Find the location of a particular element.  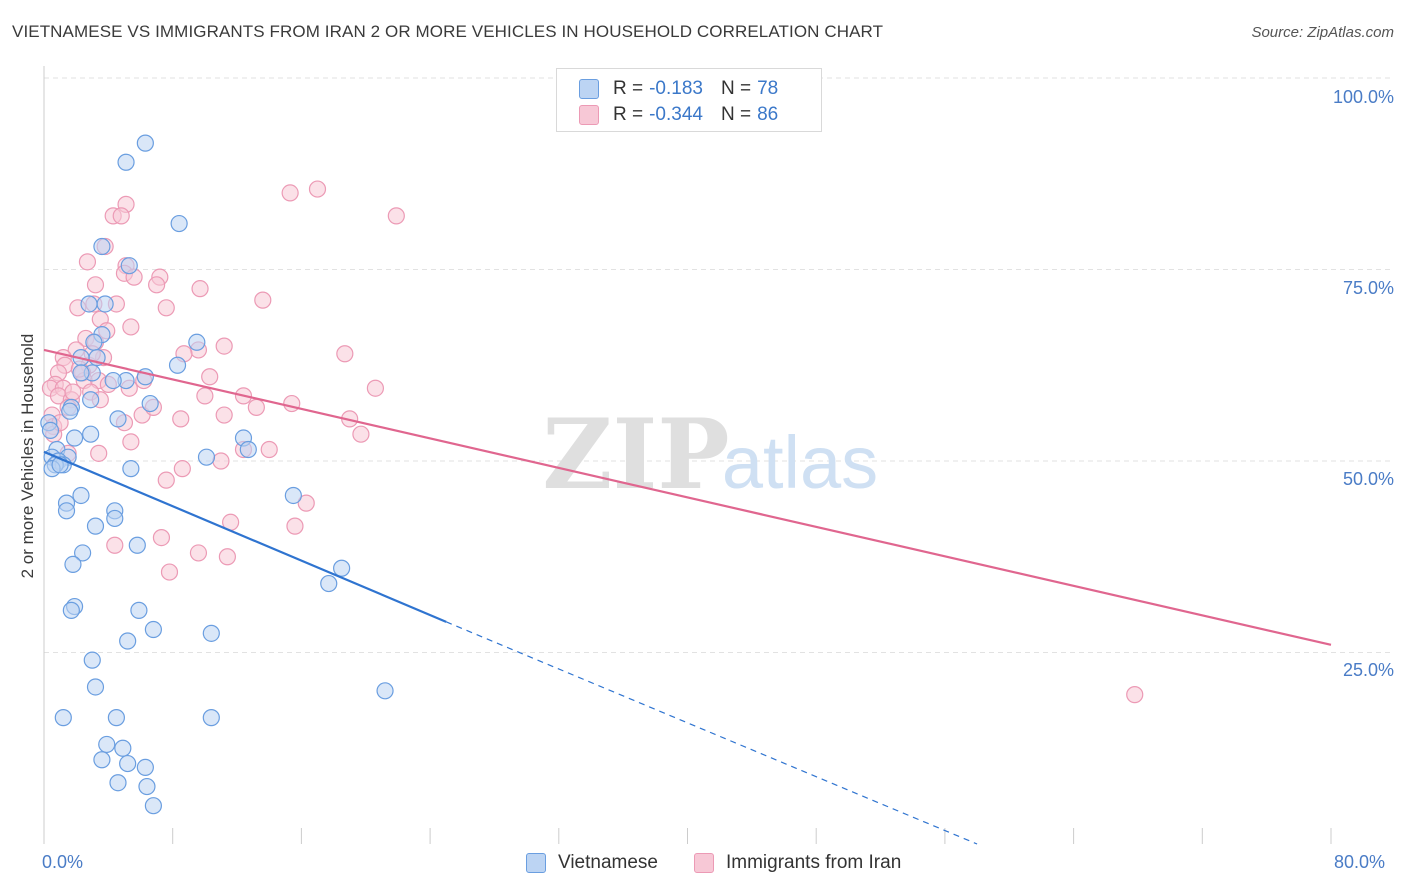

n-value: 86 is located at coordinates (768, 114).